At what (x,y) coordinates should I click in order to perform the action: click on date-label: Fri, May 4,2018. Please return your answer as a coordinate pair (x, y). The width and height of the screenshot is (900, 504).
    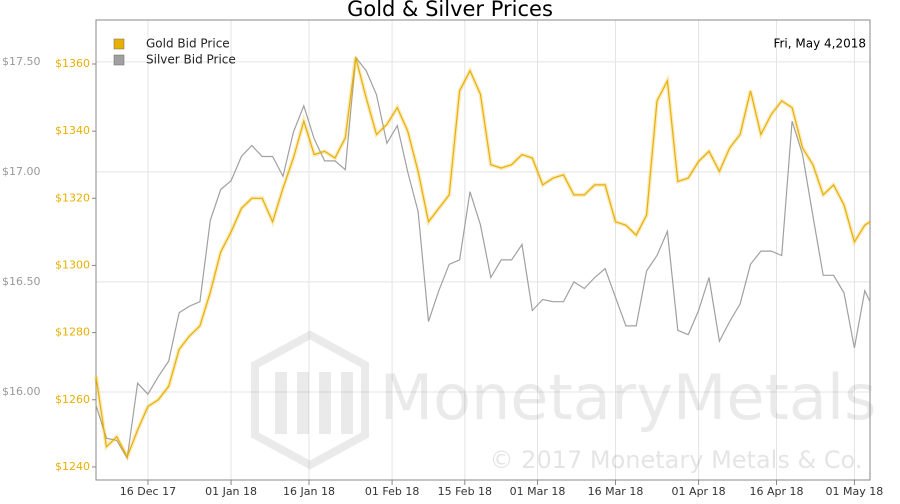
    Looking at the image, I should click on (819, 44).